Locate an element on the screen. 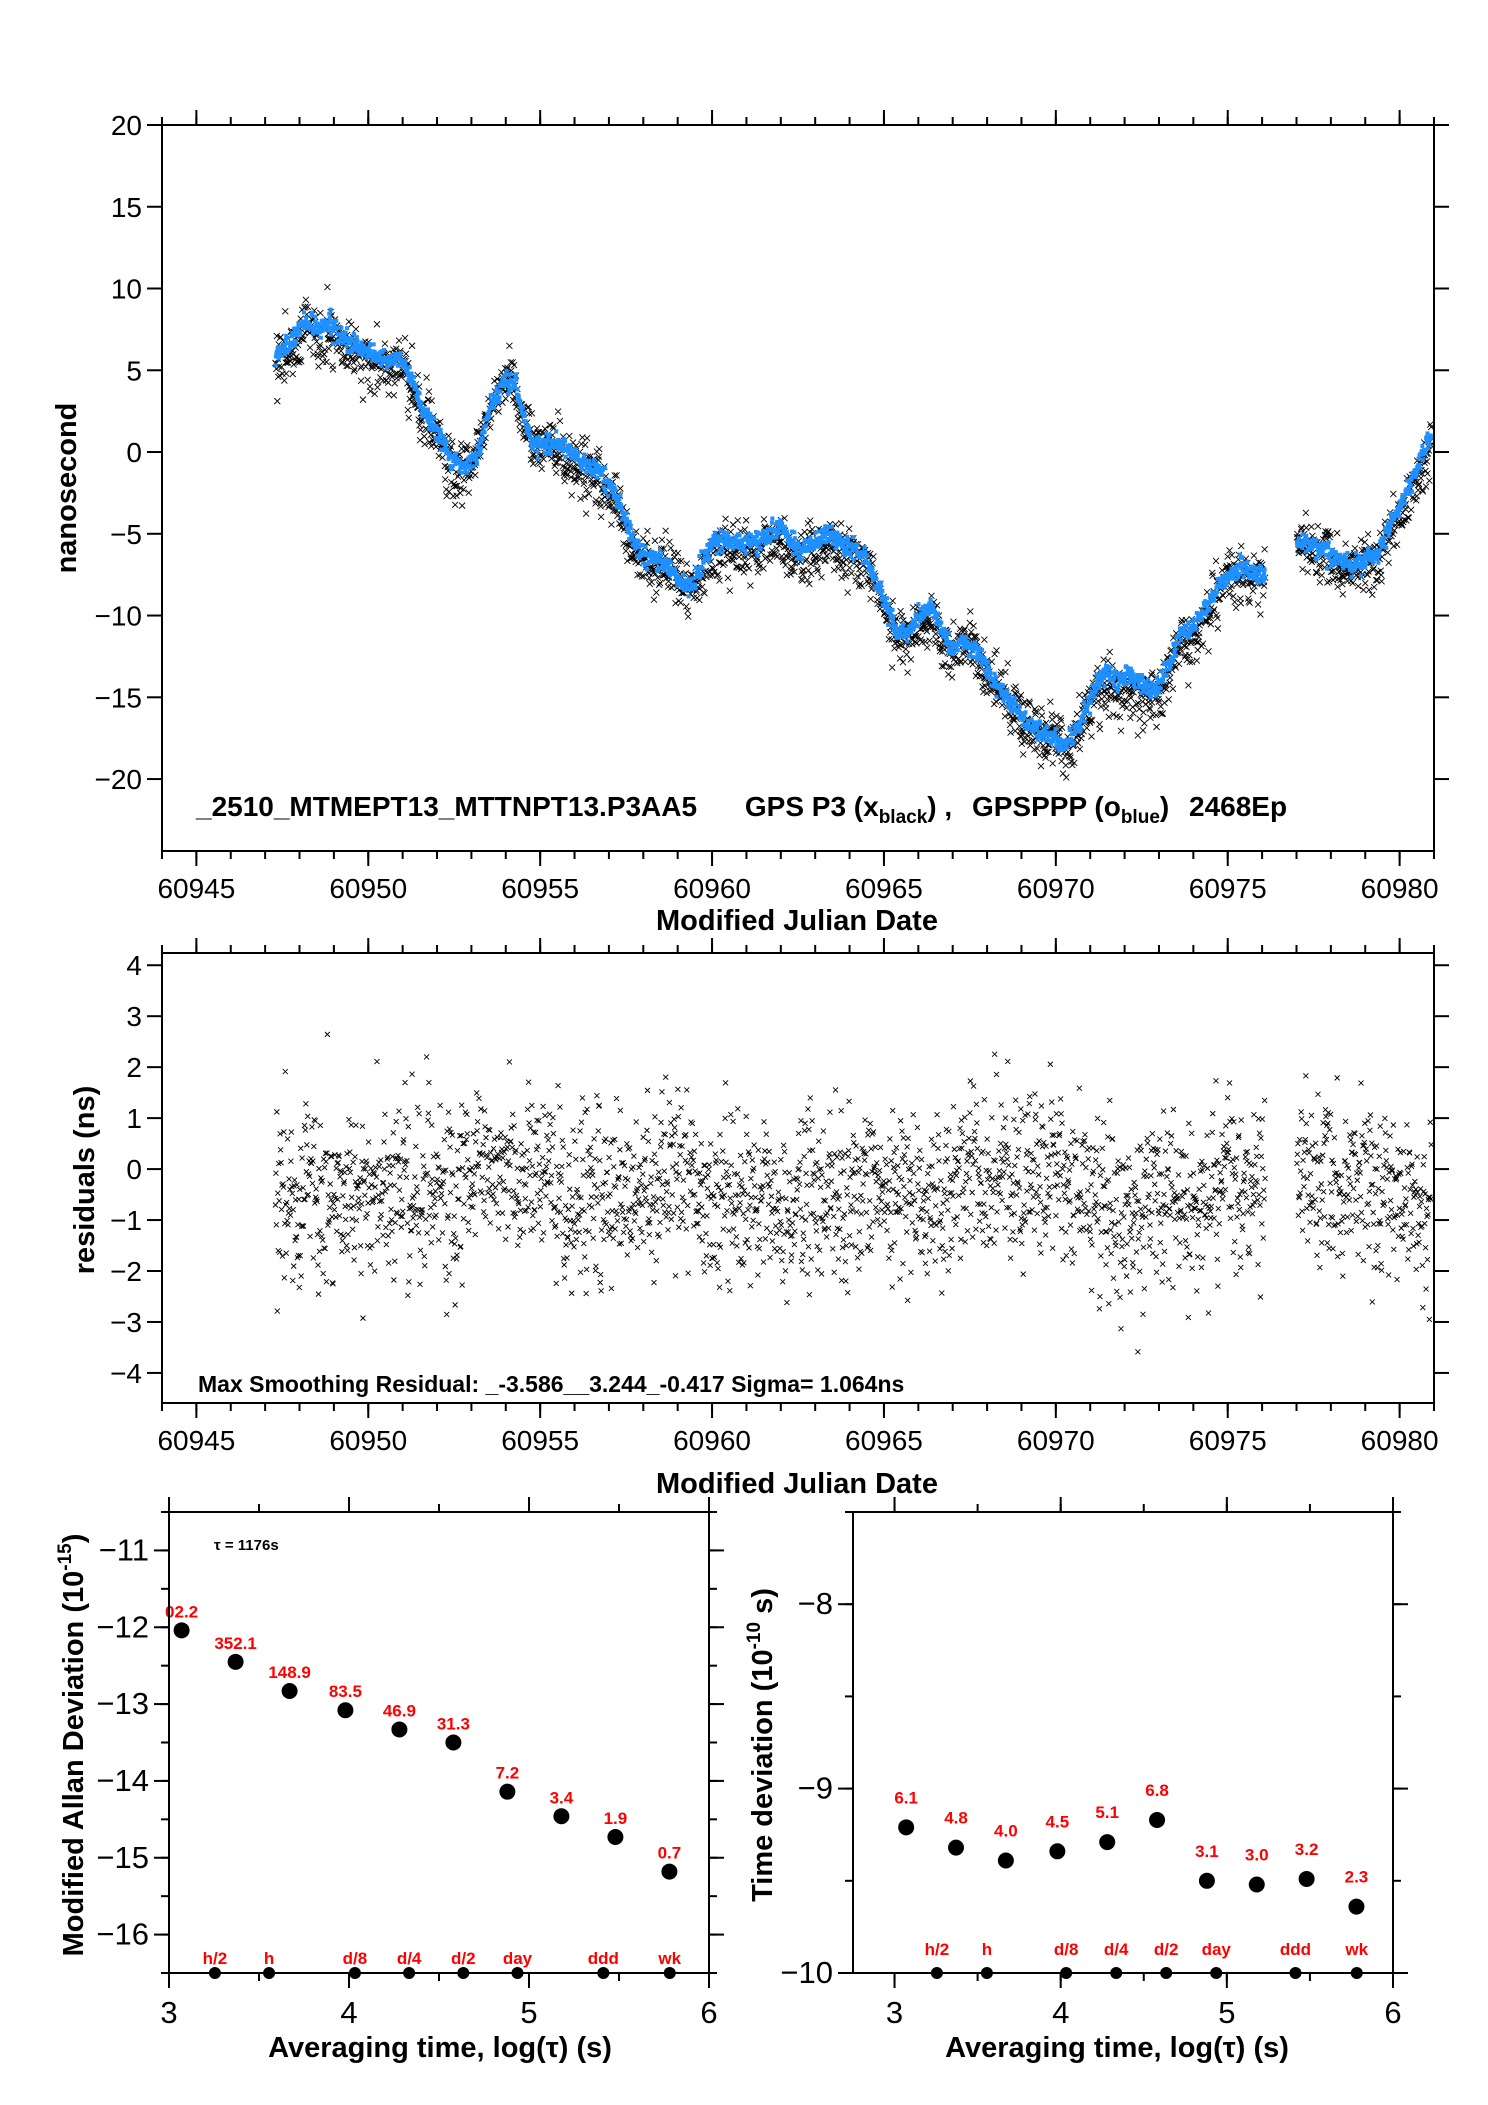 The width and height of the screenshot is (1488, 2105). x-tick-label: 60960 is located at coordinates (712, 888).